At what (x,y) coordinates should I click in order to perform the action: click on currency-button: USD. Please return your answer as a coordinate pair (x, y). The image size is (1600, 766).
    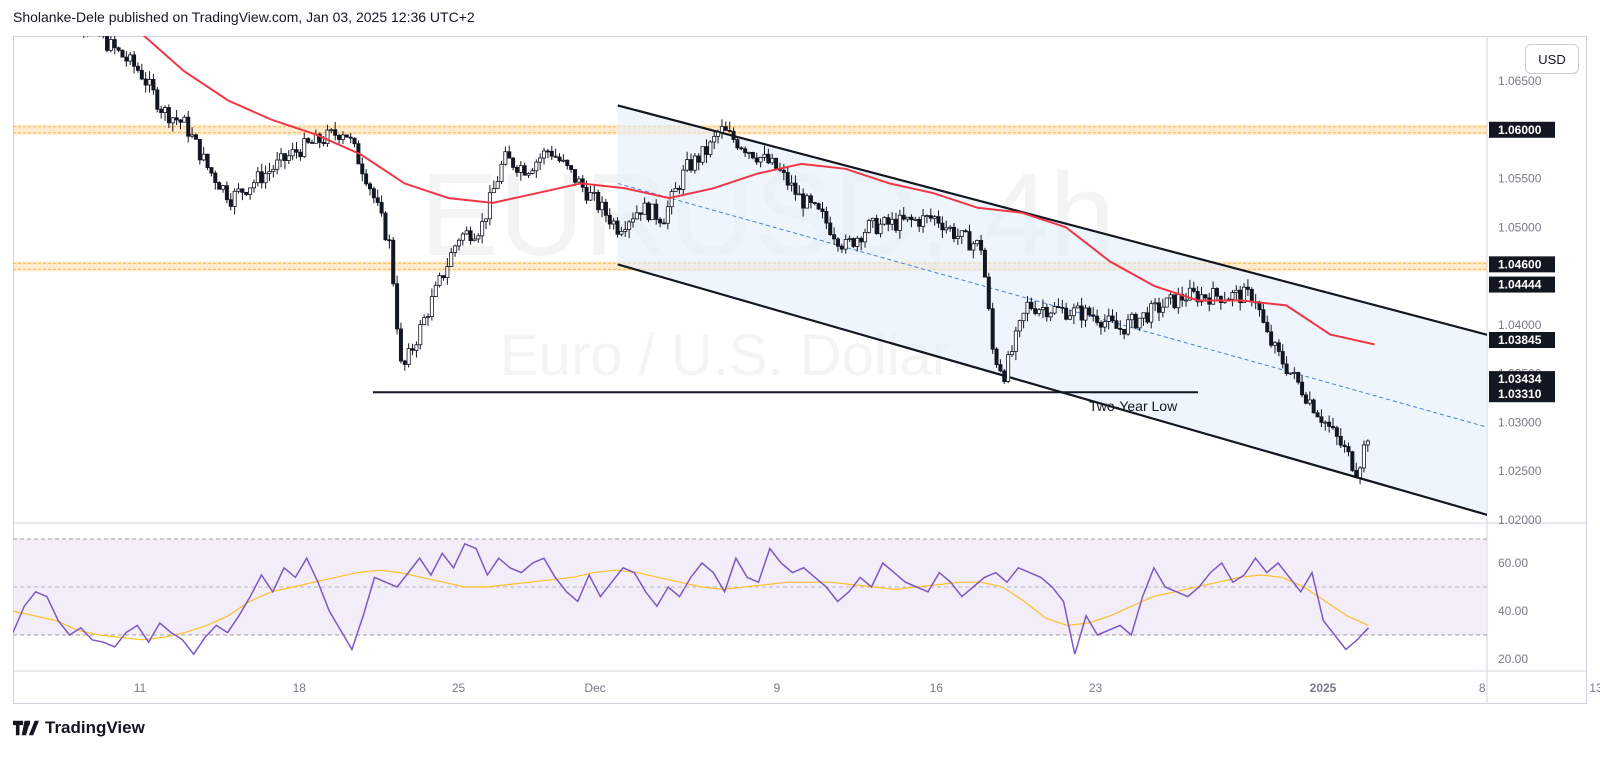
    Looking at the image, I should click on (1552, 59).